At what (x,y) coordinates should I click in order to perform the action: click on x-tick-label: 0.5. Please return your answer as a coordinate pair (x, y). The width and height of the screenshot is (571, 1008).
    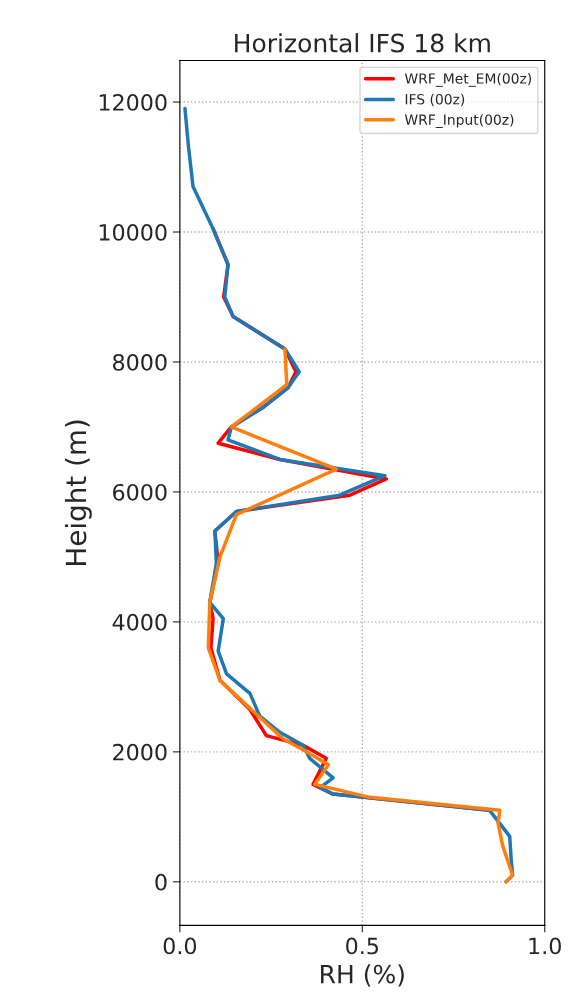
    Looking at the image, I should click on (362, 946).